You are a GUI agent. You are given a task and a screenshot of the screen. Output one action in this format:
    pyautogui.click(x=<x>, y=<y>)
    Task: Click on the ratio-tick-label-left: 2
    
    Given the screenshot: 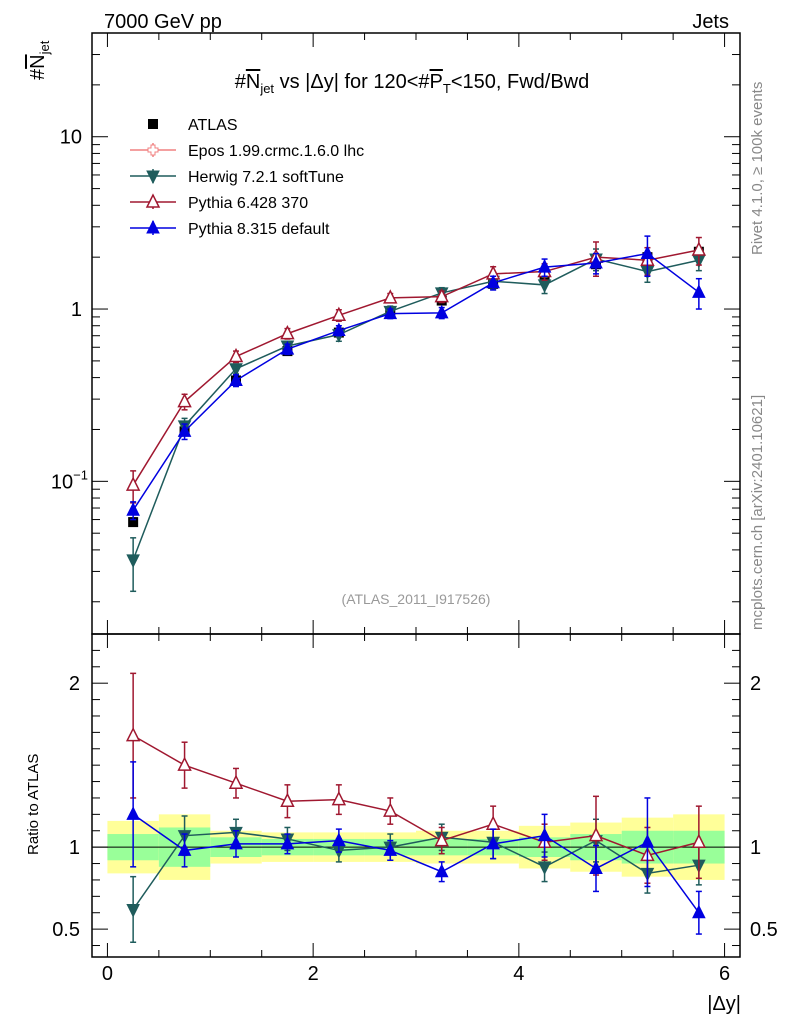 What is the action you would take?
    pyautogui.click(x=74, y=684)
    